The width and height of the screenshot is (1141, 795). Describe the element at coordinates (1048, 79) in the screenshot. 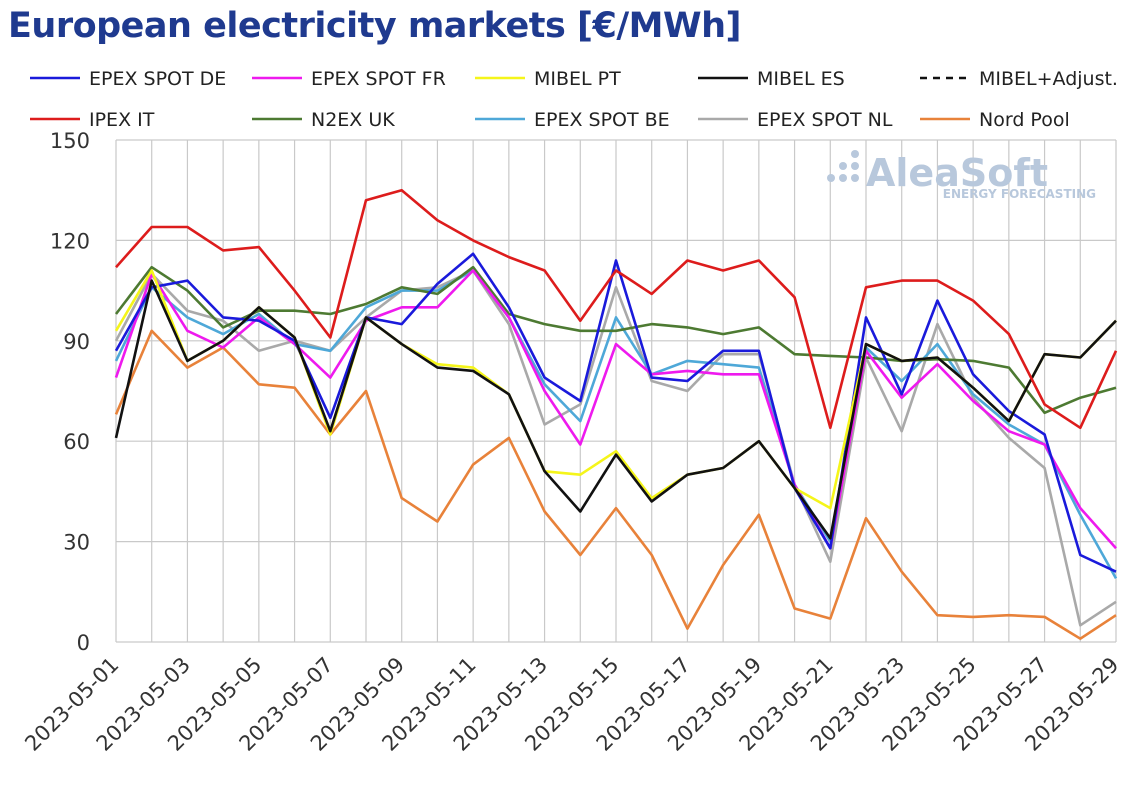

I see `legend-label-mibel-adjust: MIBEL+Adjust.` at that location.